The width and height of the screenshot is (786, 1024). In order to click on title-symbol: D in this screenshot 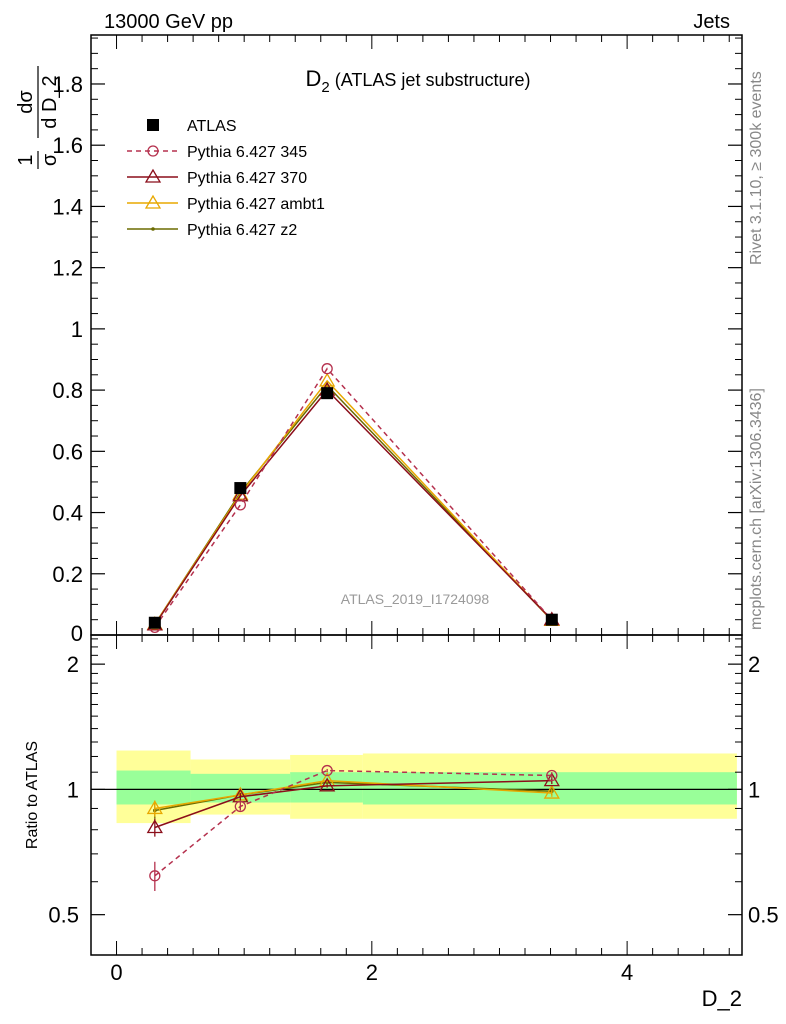, I will do `click(314, 78)`.